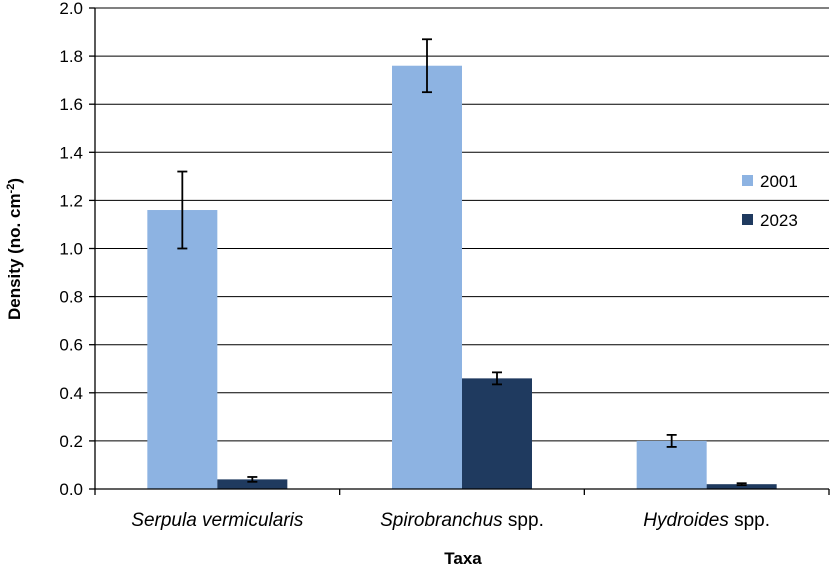 The height and width of the screenshot is (572, 830). What do you see at coordinates (71, 489) in the screenshot?
I see `y-tick-label: 0.0` at bounding box center [71, 489].